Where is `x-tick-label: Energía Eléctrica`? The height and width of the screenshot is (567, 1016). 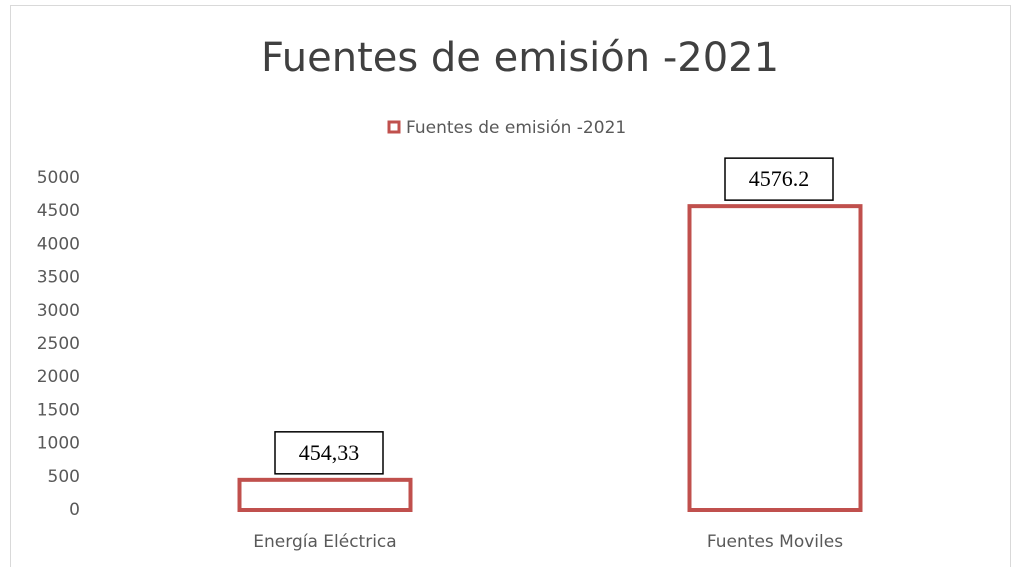
x-tick-label: Energía Eléctrica is located at coordinates (324, 542).